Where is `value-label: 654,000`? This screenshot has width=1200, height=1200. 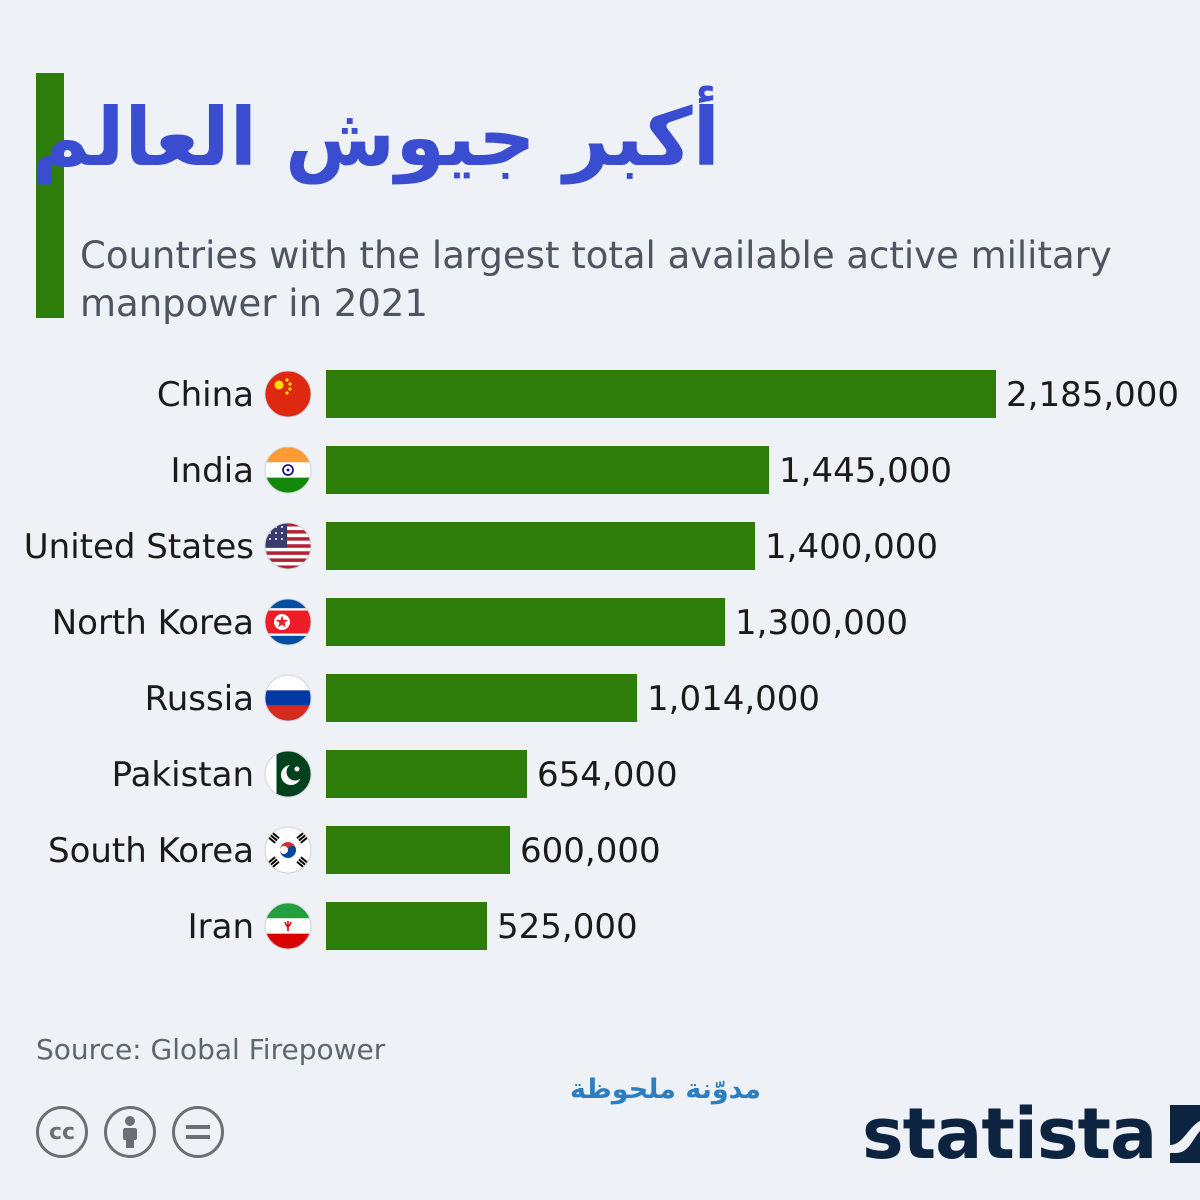
value-label: 654,000 is located at coordinates (607, 775).